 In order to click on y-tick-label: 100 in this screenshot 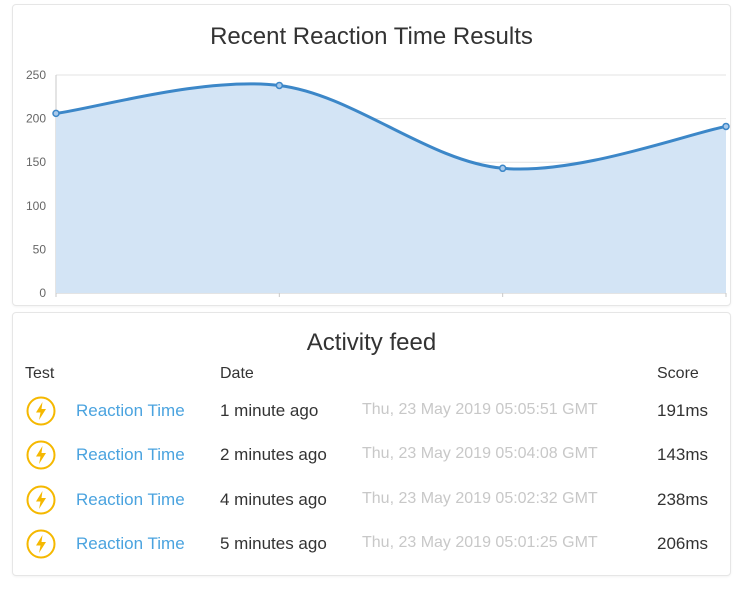, I will do `click(36, 206)`.